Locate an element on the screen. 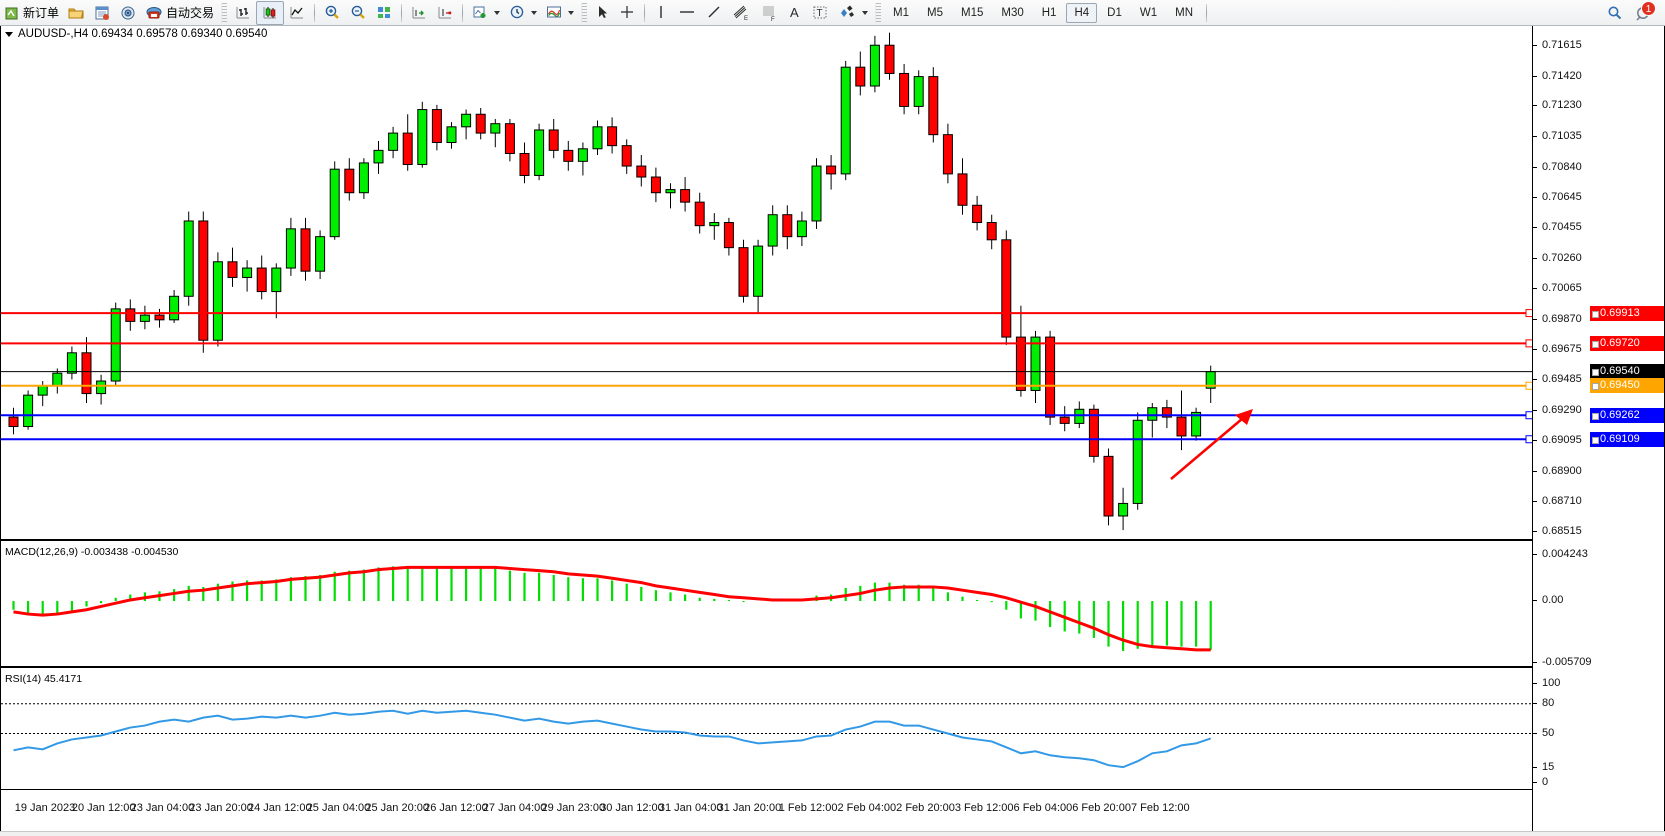 The image size is (1665, 836). folder-icon is located at coordinates (76, 13).